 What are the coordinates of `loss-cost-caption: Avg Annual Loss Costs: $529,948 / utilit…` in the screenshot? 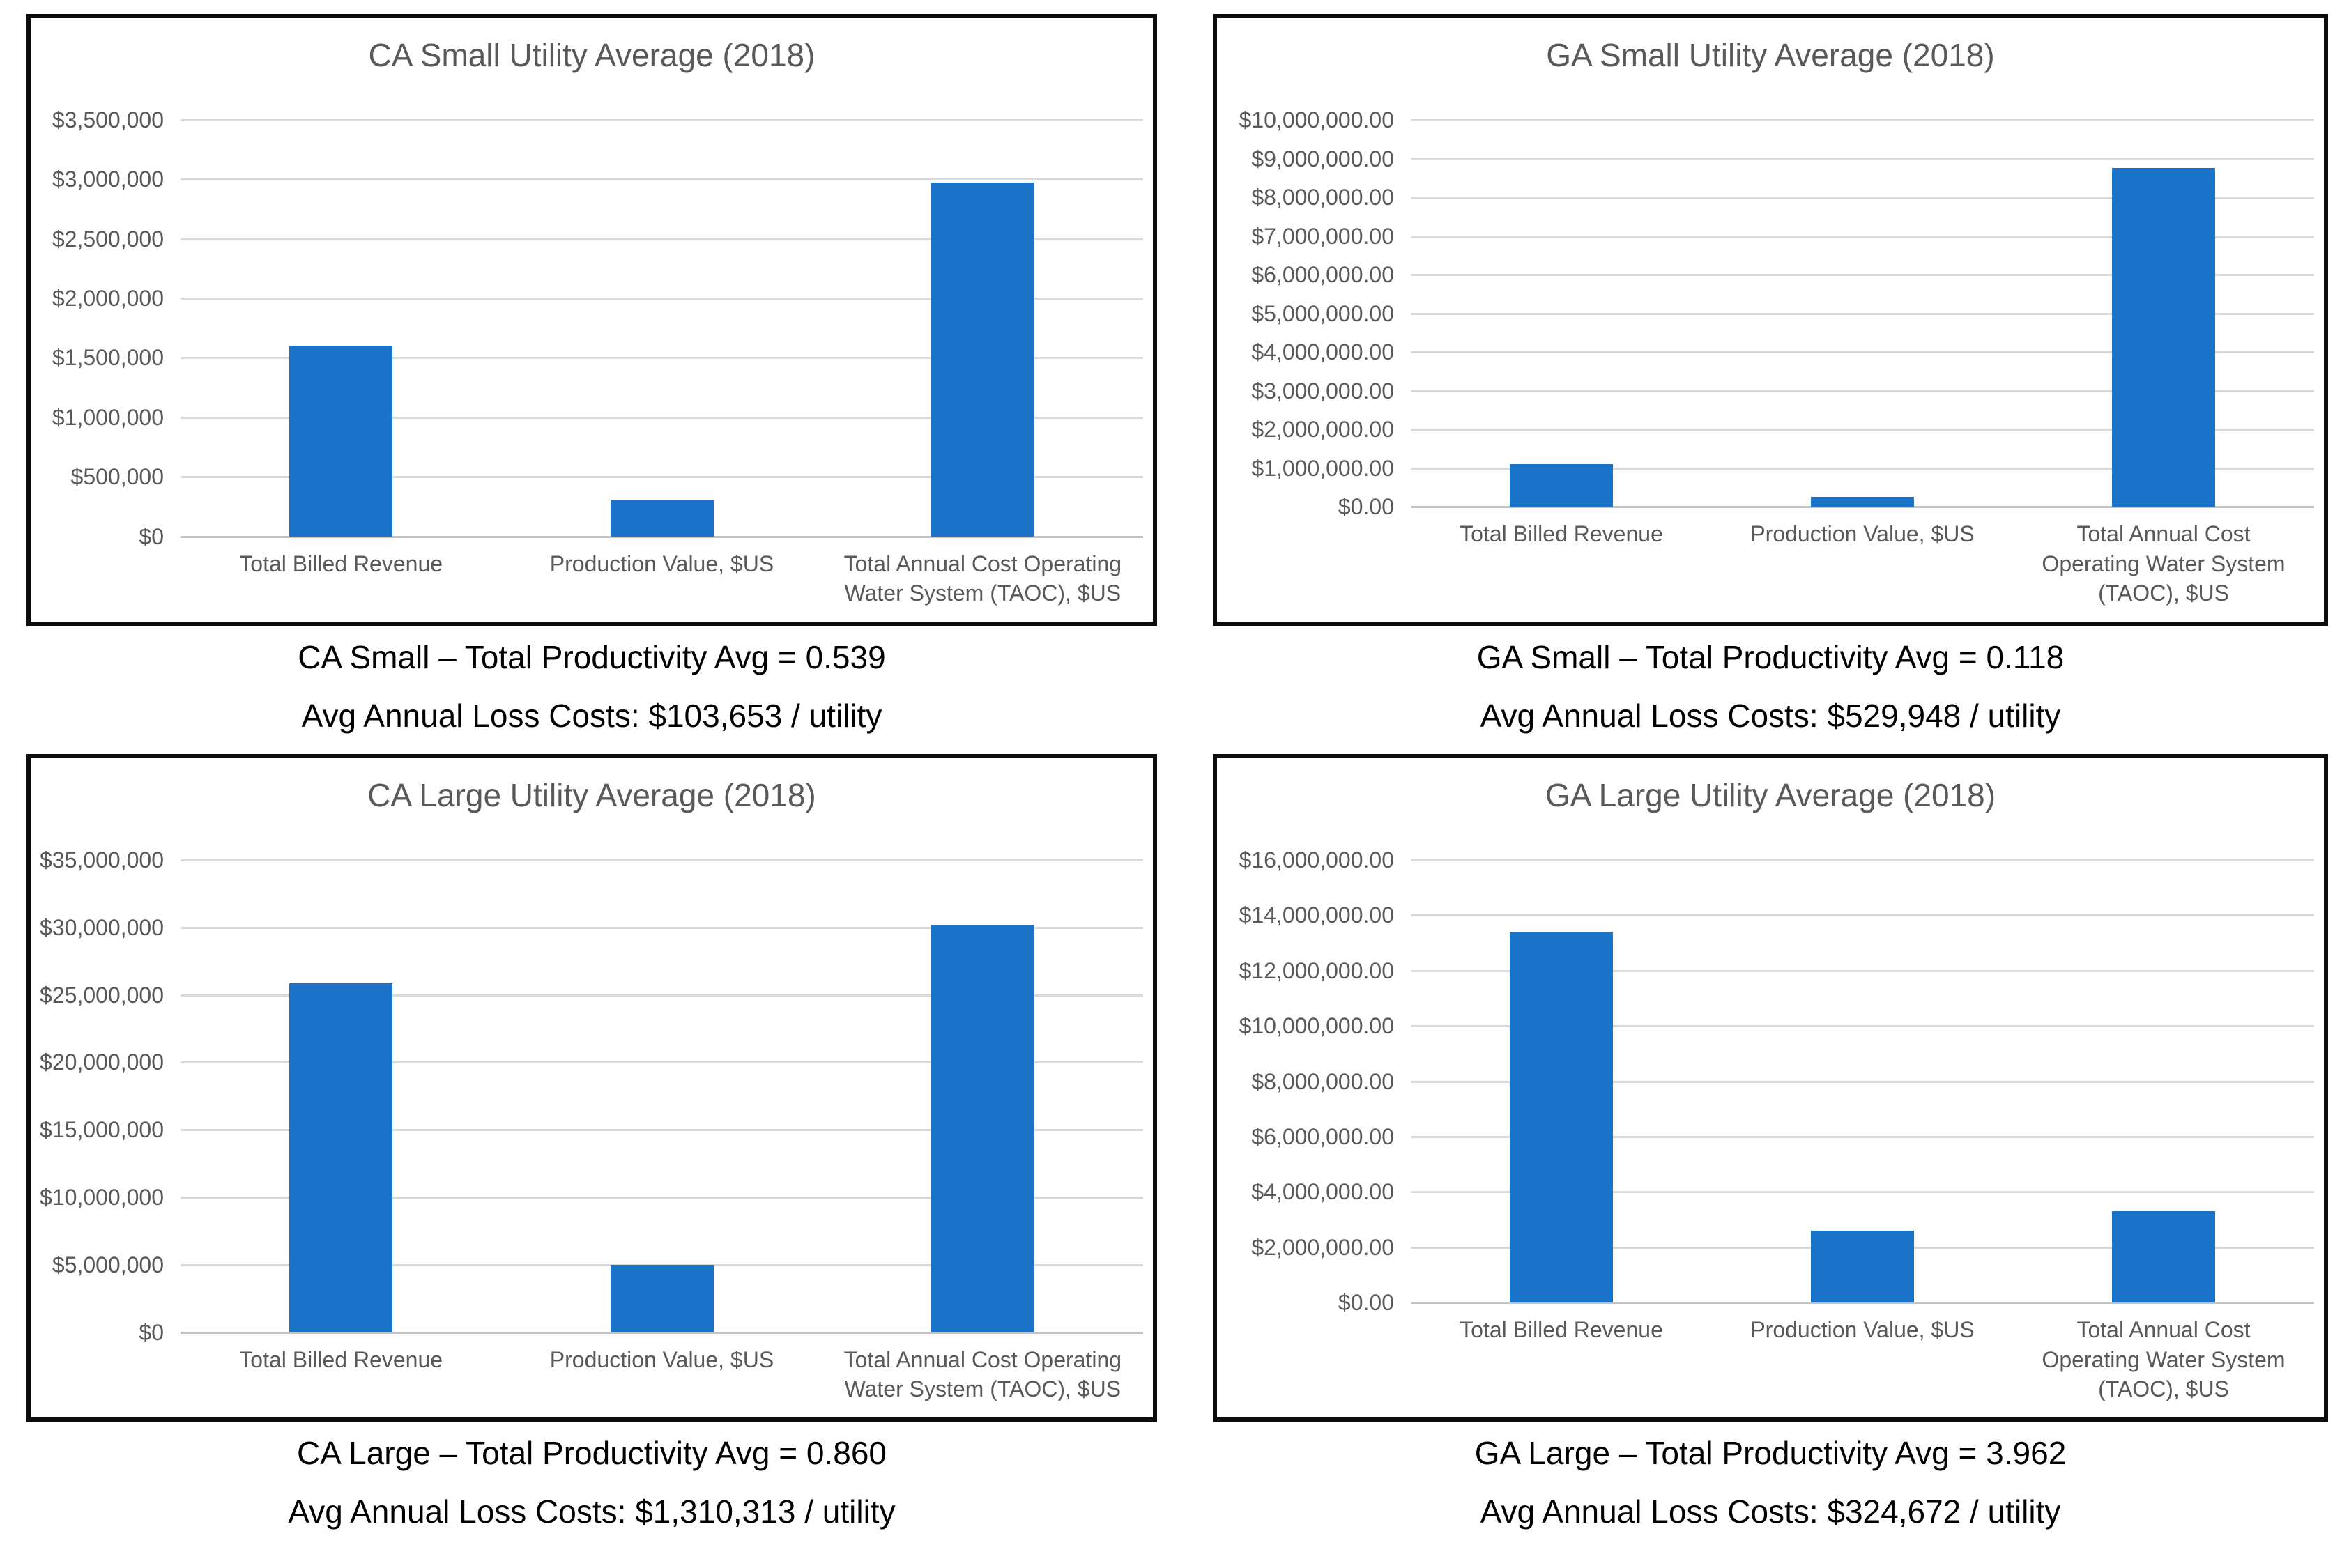 It's located at (1771, 716).